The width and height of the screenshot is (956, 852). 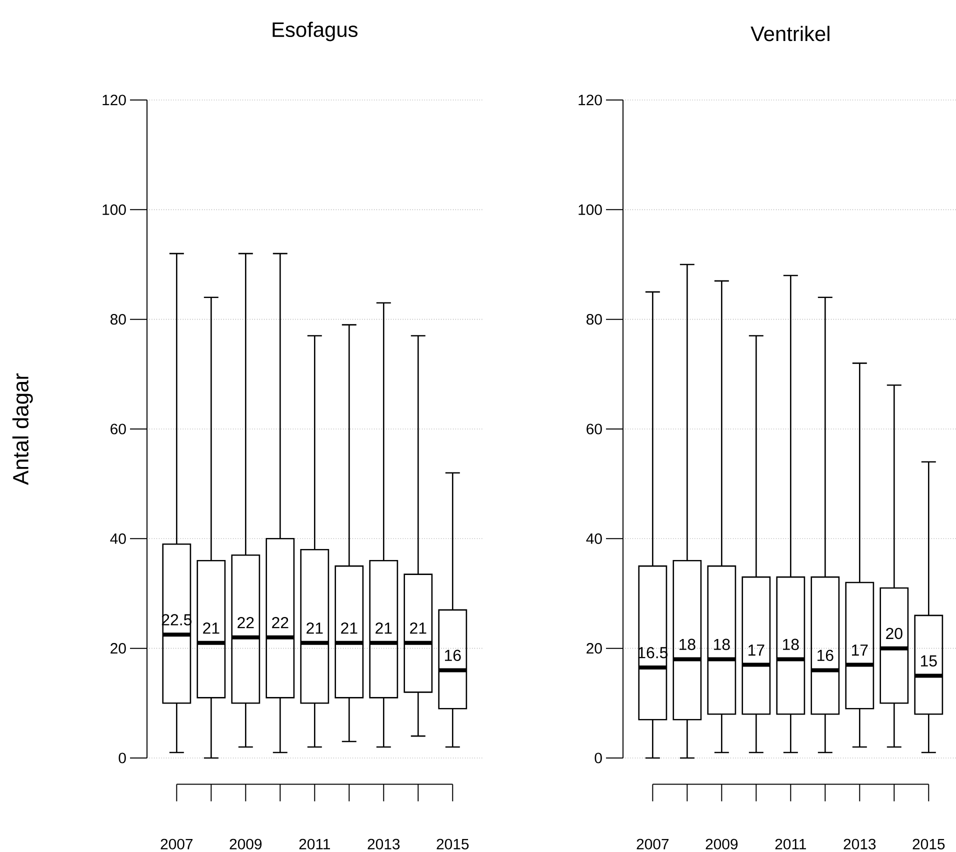 What do you see at coordinates (22, 429) in the screenshot?
I see `y-axis-title: Antal dagar` at bounding box center [22, 429].